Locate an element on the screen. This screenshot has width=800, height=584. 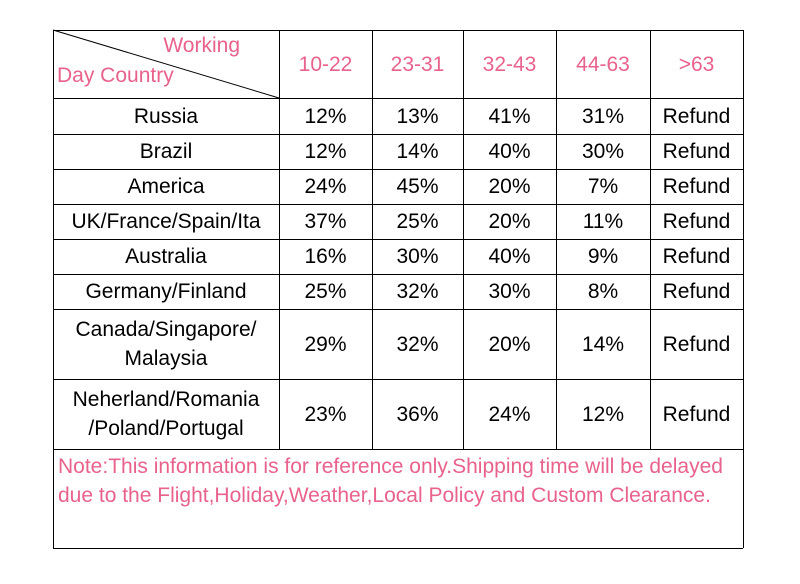
column-header: 44-63 is located at coordinates (603, 64).